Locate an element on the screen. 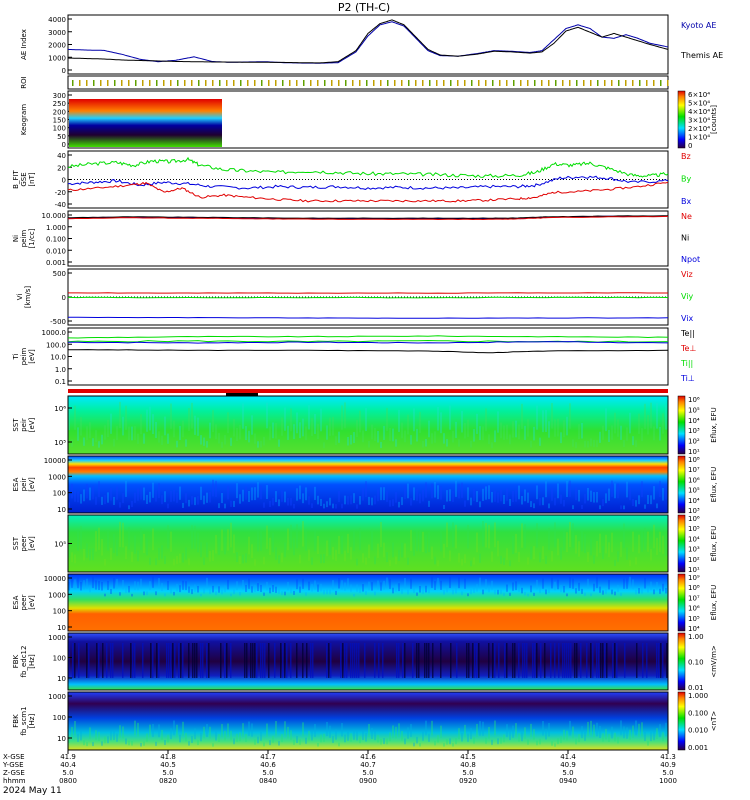 Image resolution: width=750 pixels, height=800 pixels. fbk-b-cbar-tick: 1.000 is located at coordinates (698, 696).